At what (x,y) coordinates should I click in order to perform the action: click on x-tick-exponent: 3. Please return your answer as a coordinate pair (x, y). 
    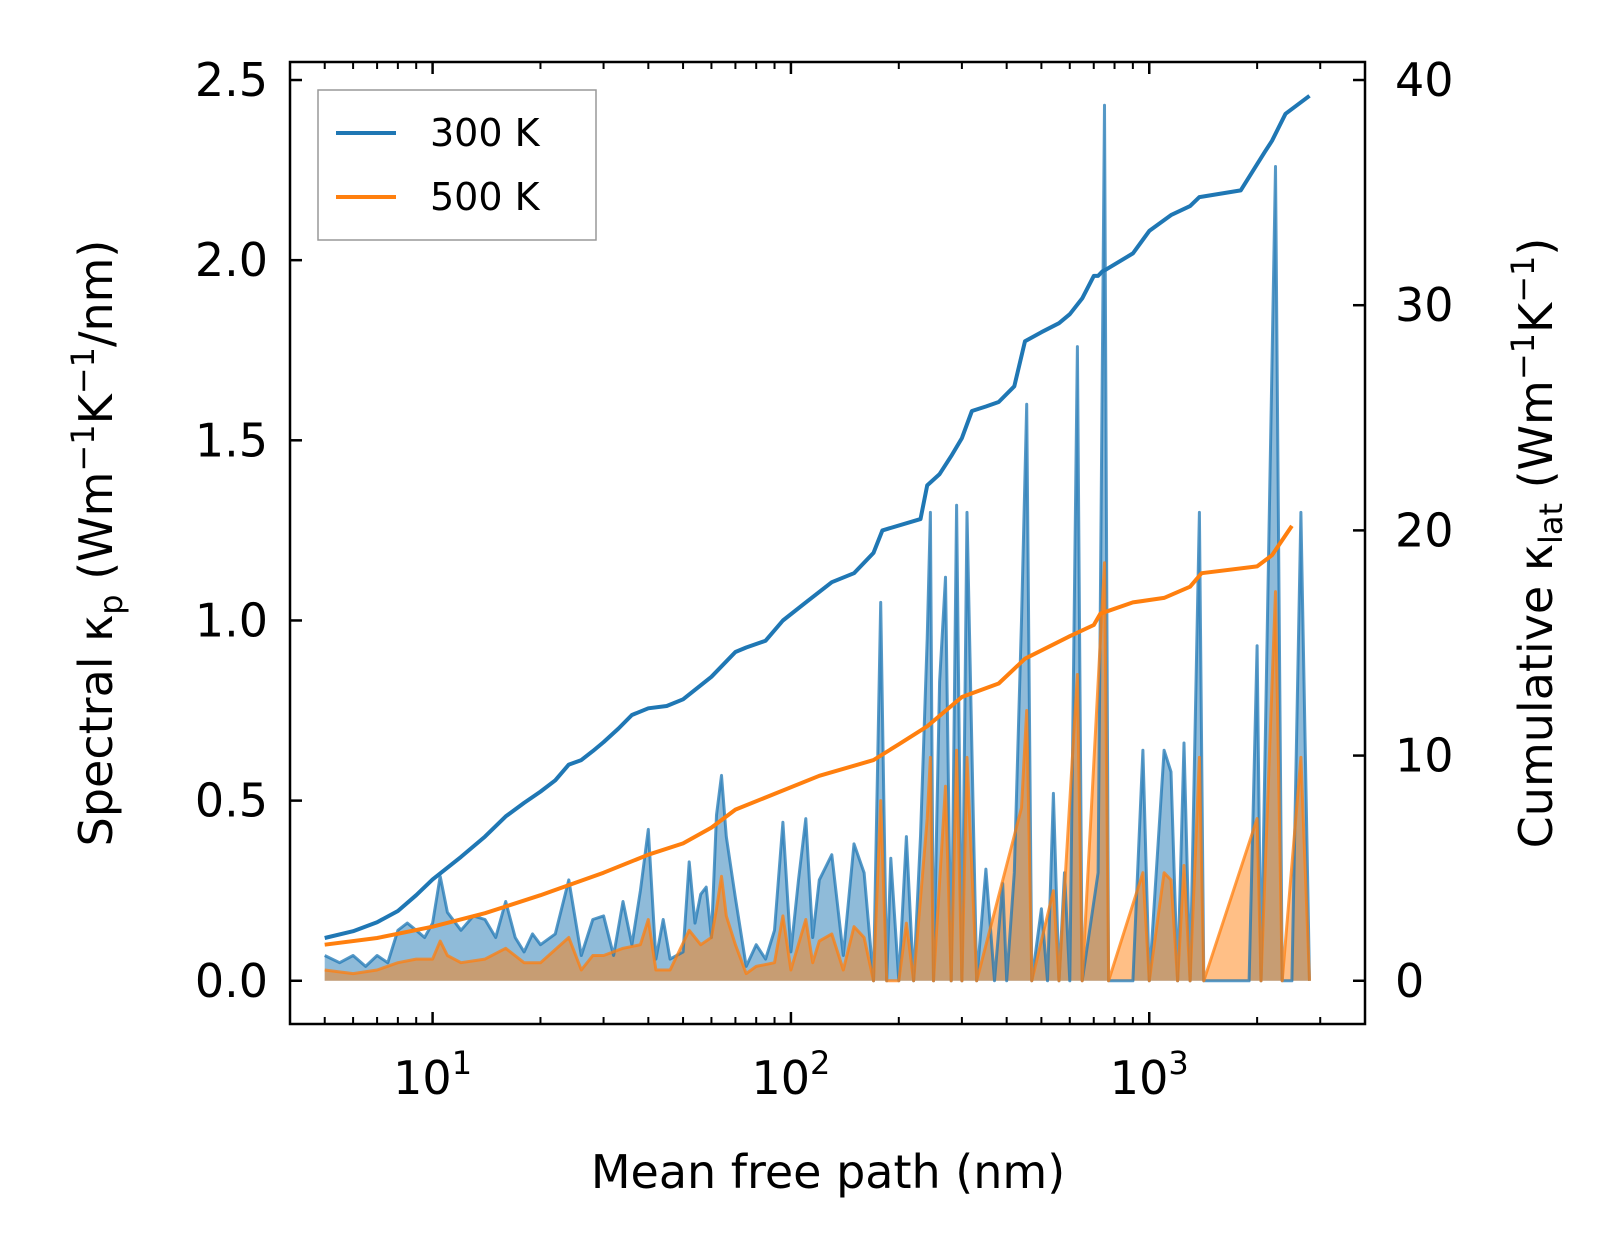
    Looking at the image, I should click on (1178, 1063).